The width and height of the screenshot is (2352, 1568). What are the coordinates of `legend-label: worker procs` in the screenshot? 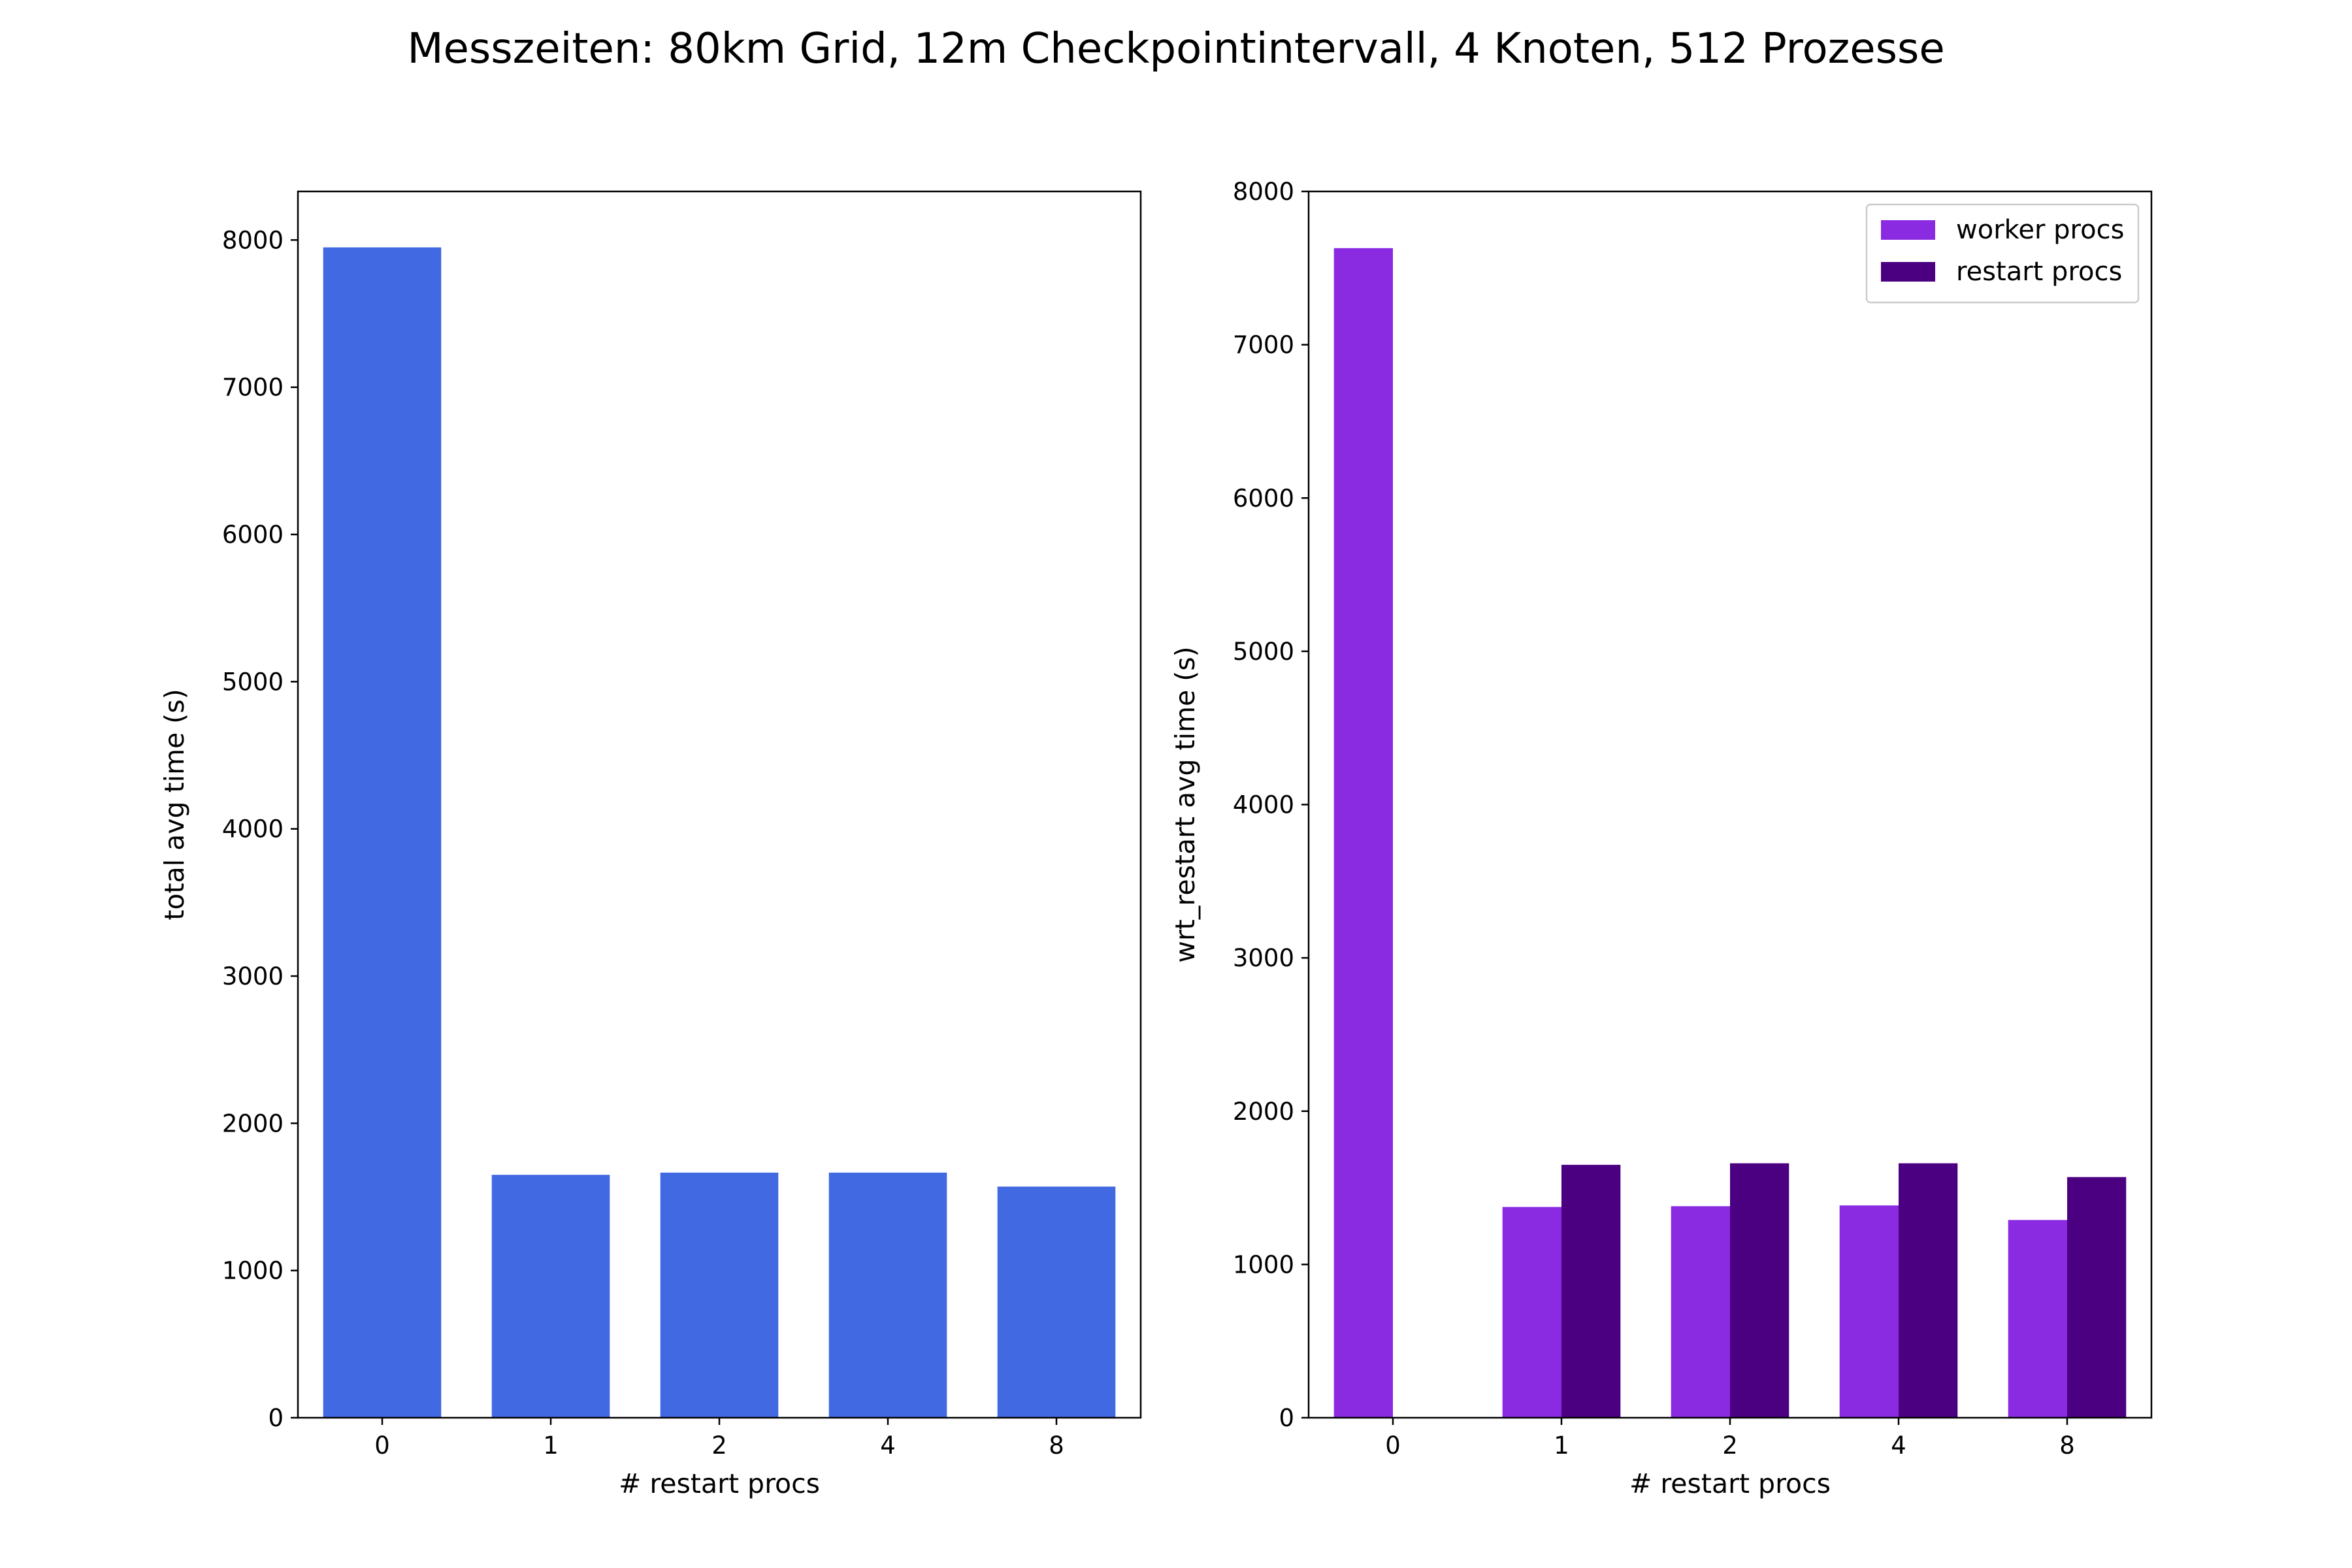 It's located at (2040, 230).